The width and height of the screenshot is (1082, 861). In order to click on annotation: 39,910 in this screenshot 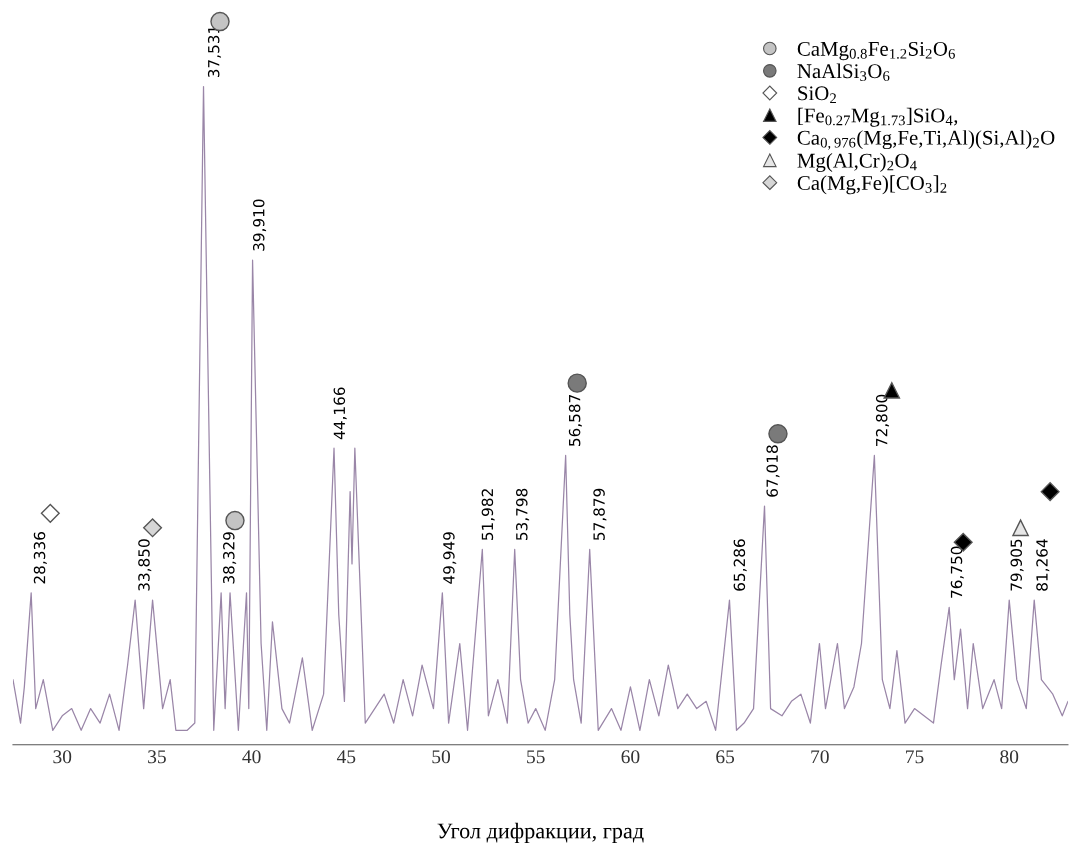, I will do `click(259, 225)`.